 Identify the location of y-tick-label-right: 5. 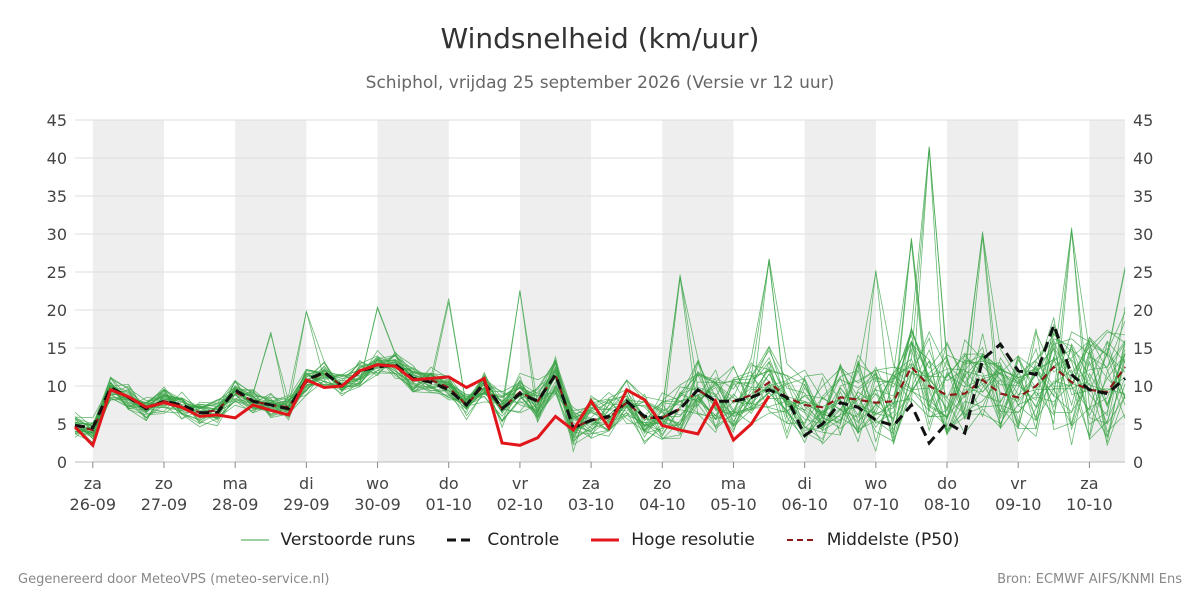
(1138, 424).